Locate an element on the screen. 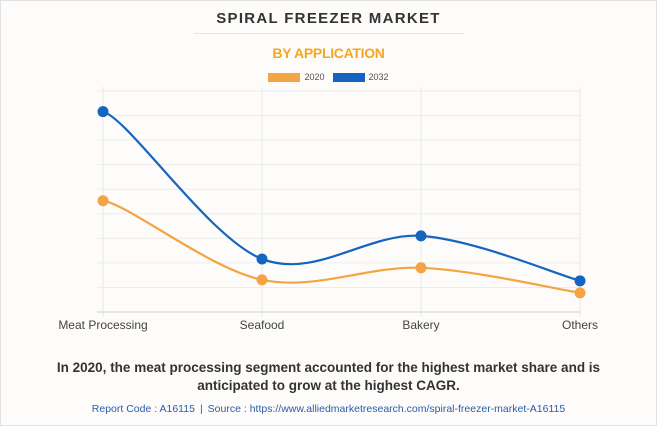 The image size is (657, 426). legend-swatch-2032 is located at coordinates (348, 77).